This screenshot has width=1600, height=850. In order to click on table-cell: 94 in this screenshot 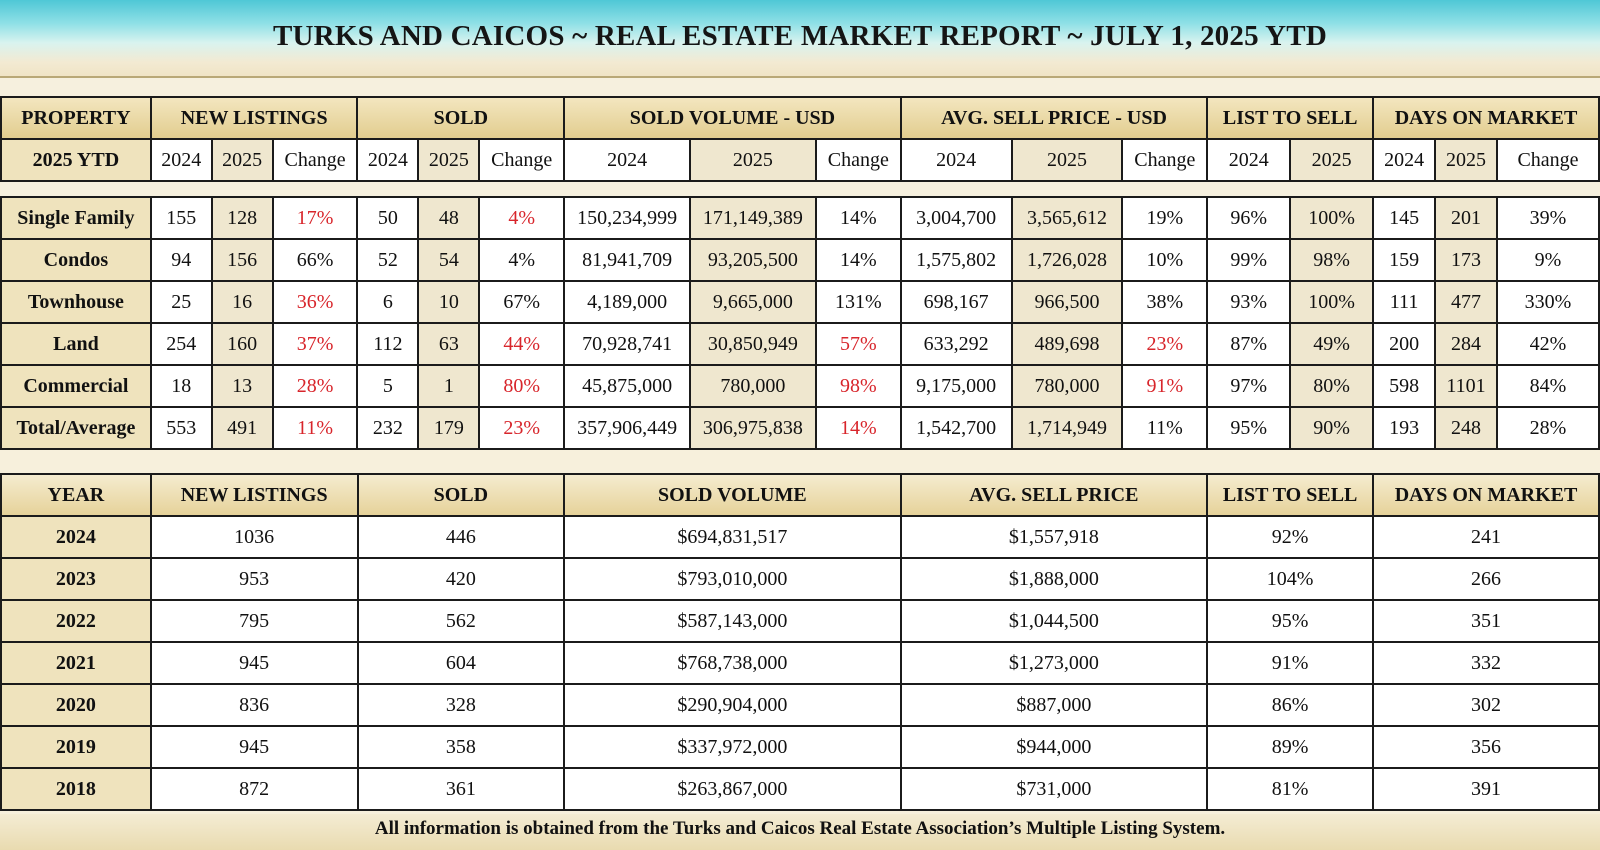, I will do `click(181, 260)`.